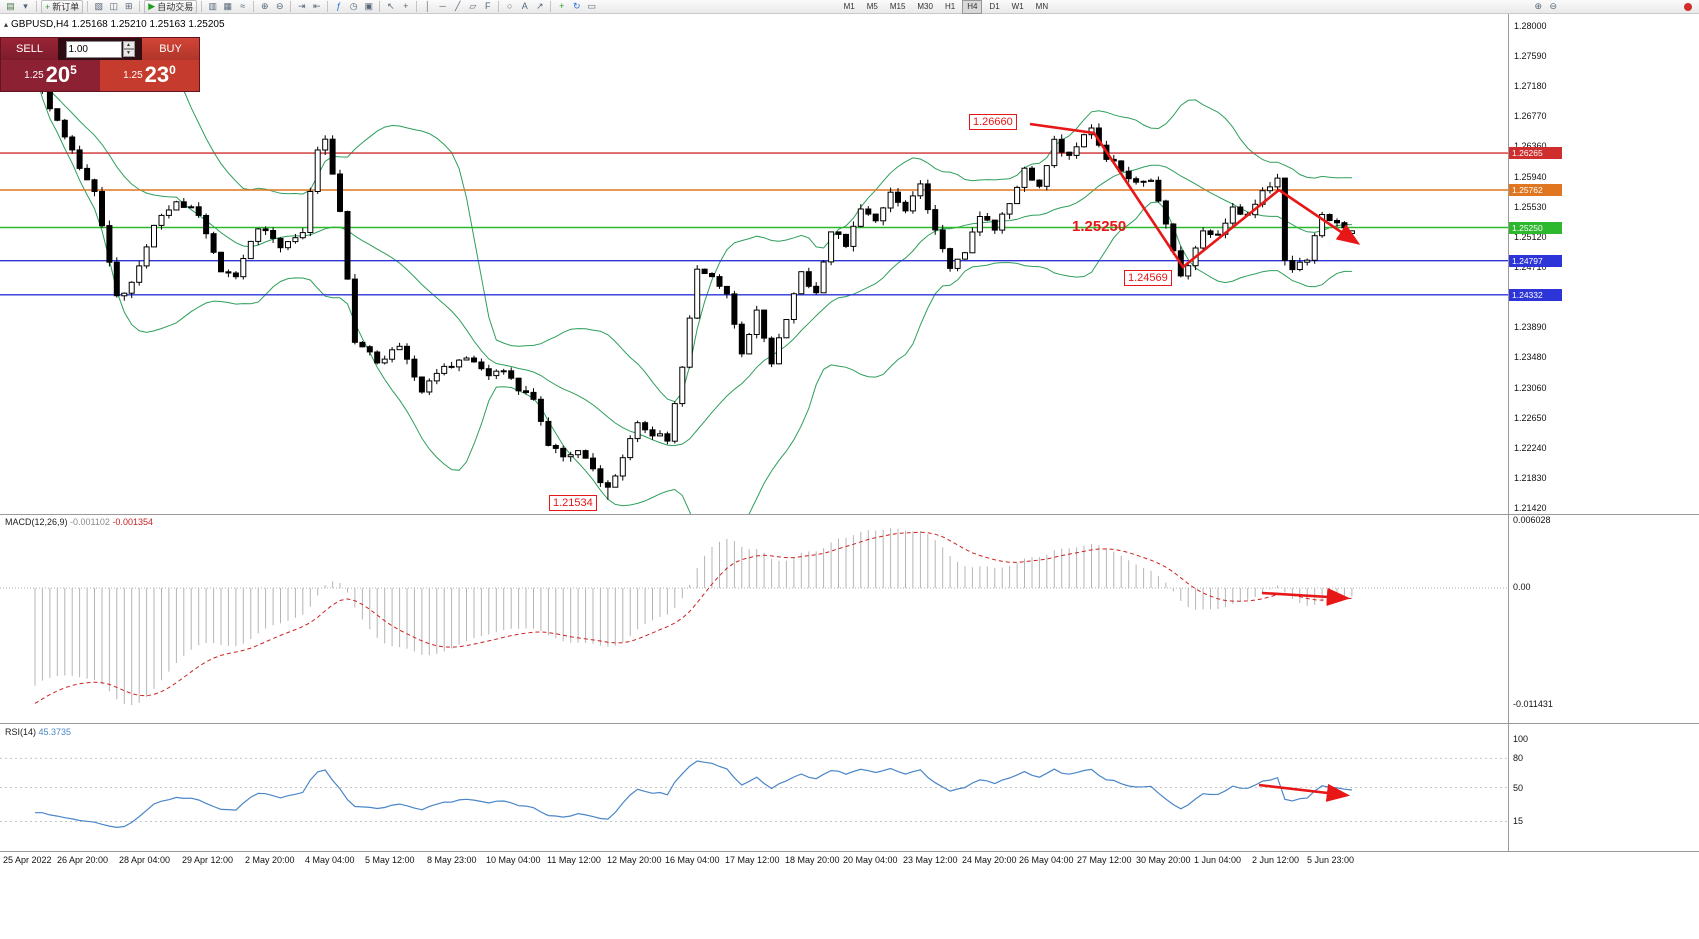 The height and width of the screenshot is (939, 1699). What do you see at coordinates (870, 860) in the screenshot?
I see `time-axis-label: 20 May 04:00` at bounding box center [870, 860].